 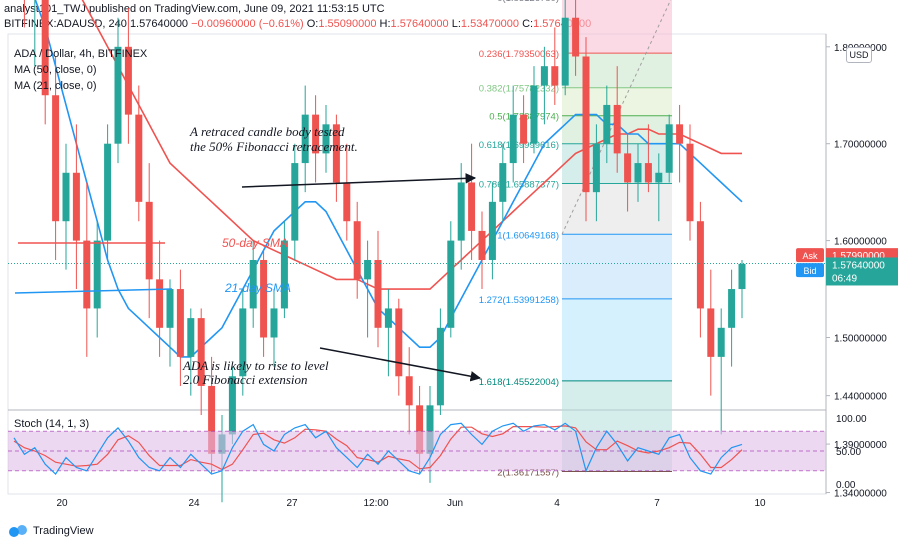 What do you see at coordinates (860, 145) in the screenshot?
I see `price-tick-label: 1.70000000` at bounding box center [860, 145].